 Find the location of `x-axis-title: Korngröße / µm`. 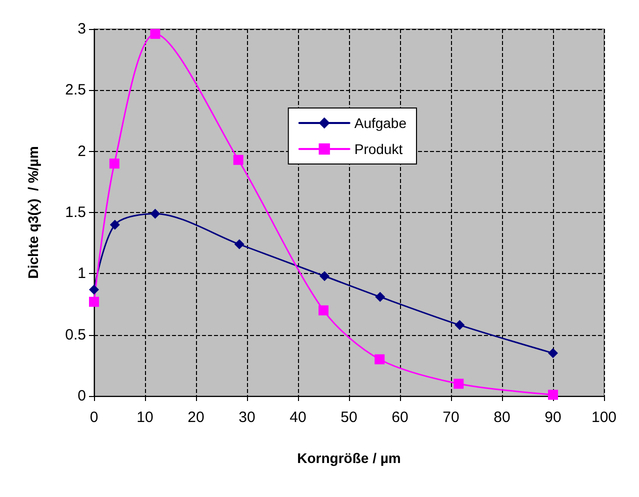

x-axis-title: Korngröße / µm is located at coordinates (349, 458).